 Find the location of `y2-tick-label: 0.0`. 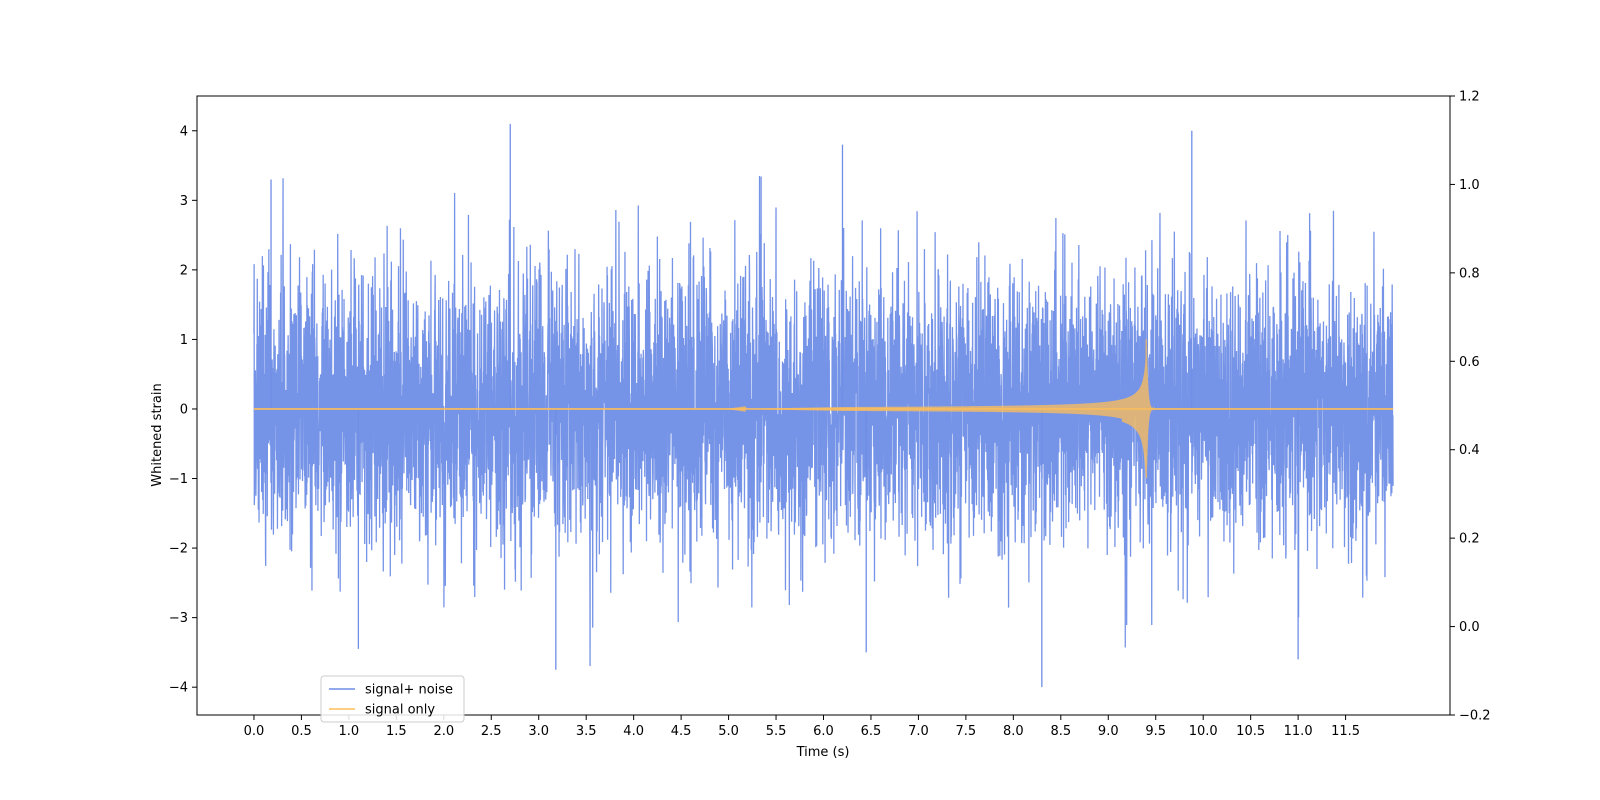

y2-tick-label: 0.0 is located at coordinates (1469, 627).